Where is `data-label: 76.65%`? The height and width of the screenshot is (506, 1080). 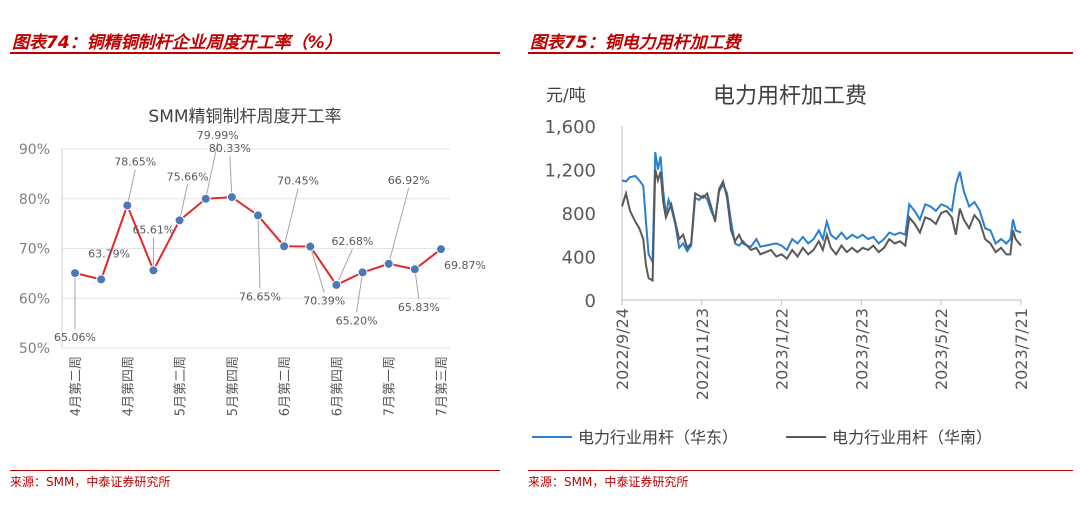
data-label: 76.65% is located at coordinates (260, 296).